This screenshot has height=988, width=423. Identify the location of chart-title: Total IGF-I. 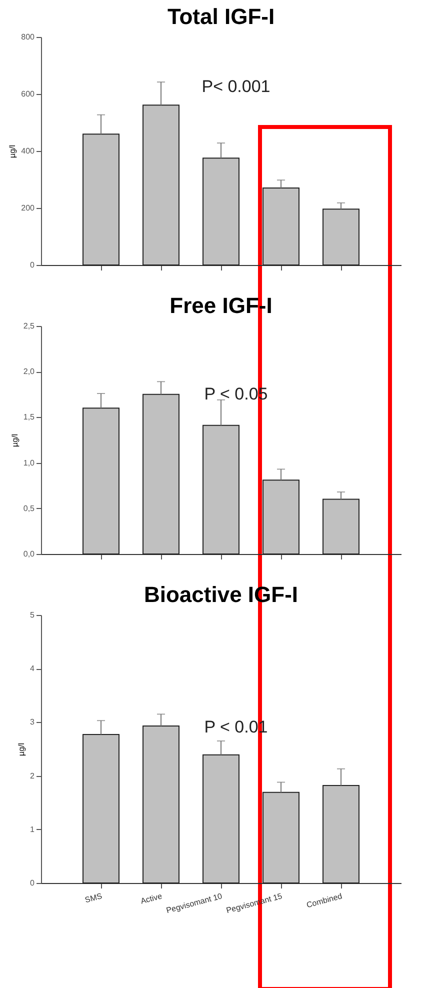
(221, 16).